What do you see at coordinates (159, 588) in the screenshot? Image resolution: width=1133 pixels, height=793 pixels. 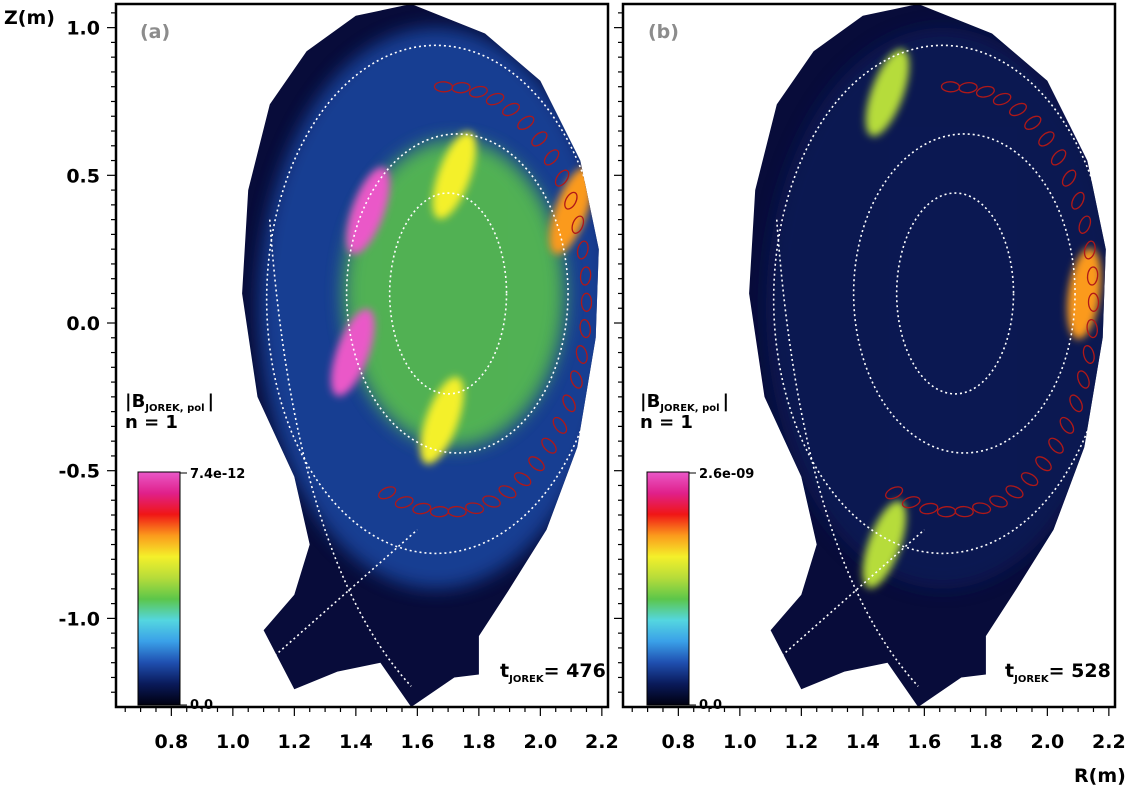 I see `colorbar-fill-a` at bounding box center [159, 588].